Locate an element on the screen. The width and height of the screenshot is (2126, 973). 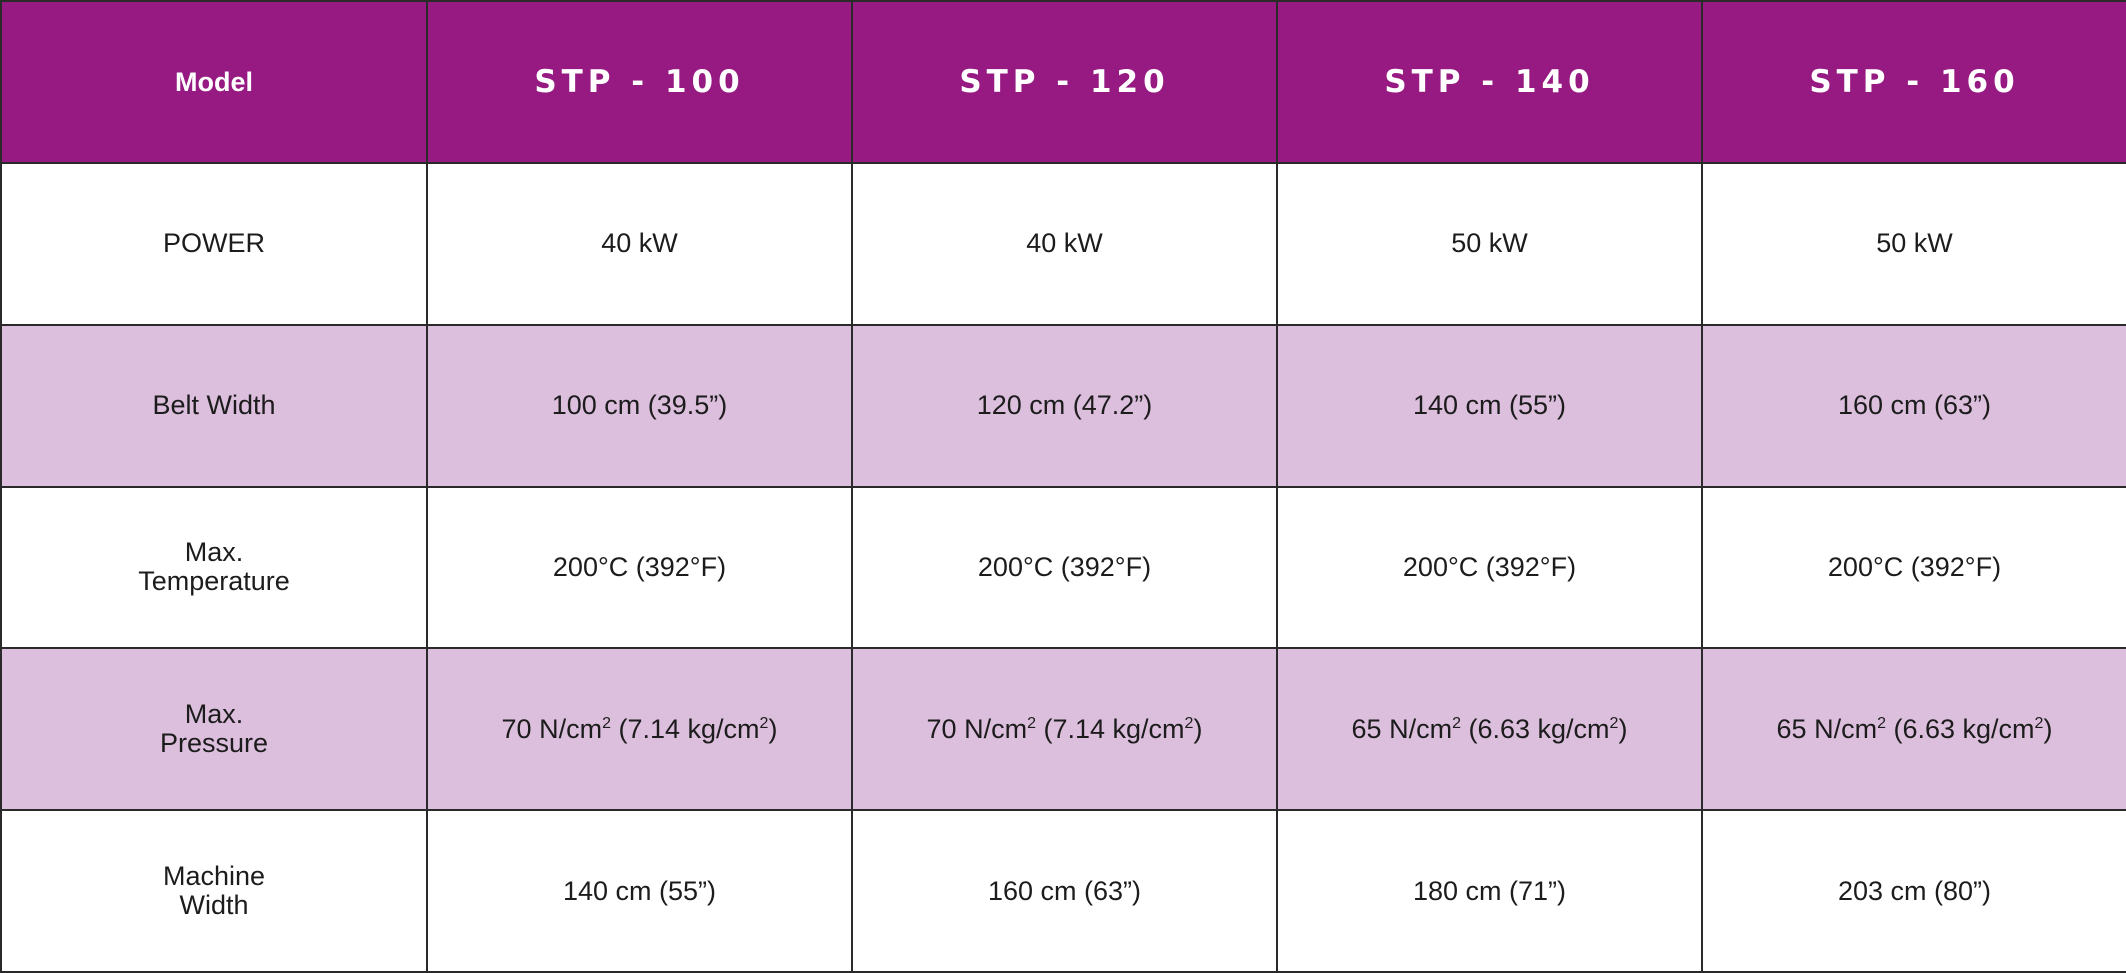
header-model-stp-160: STP - 160 is located at coordinates (1913, 82).